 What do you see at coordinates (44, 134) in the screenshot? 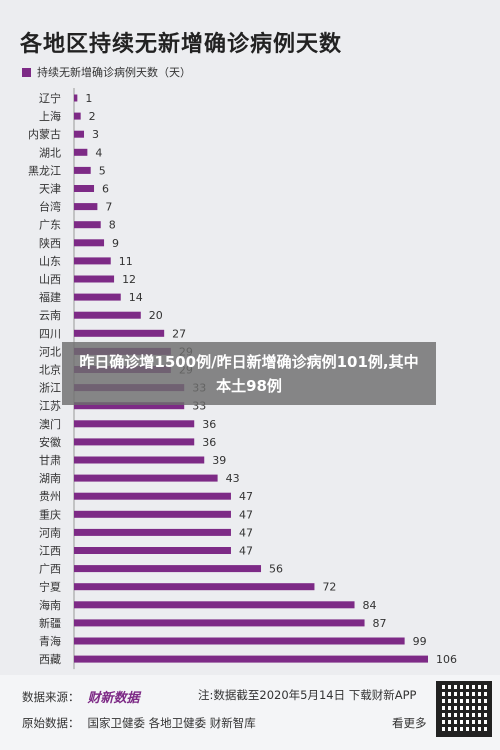
I see `category-label: 内蒙古` at bounding box center [44, 134].